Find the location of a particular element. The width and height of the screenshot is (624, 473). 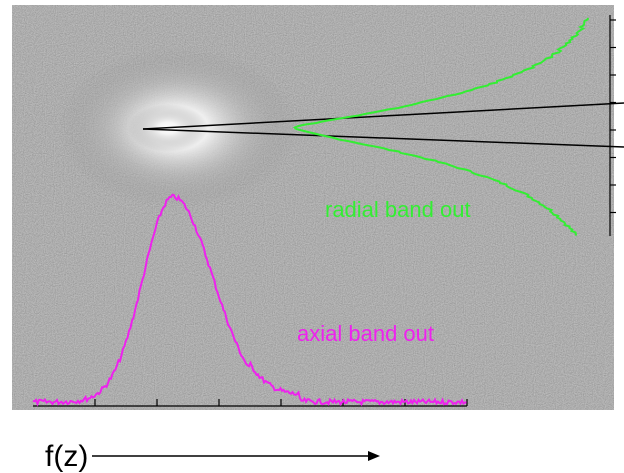

axial-label: axial band out is located at coordinates (365, 333).